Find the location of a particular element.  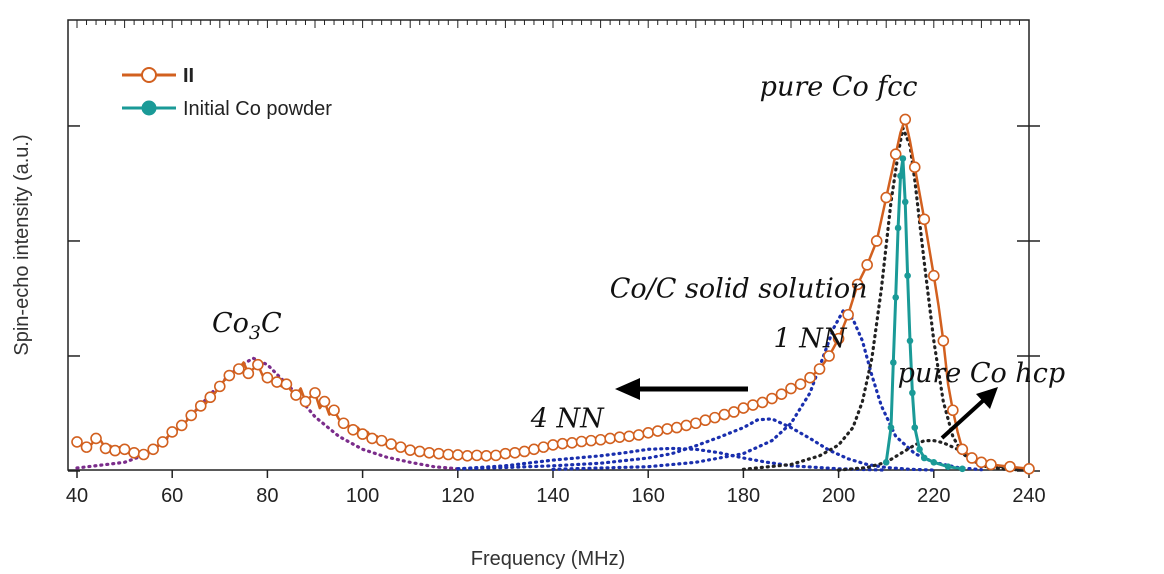

x-tick-label: 40 is located at coordinates (77, 496).